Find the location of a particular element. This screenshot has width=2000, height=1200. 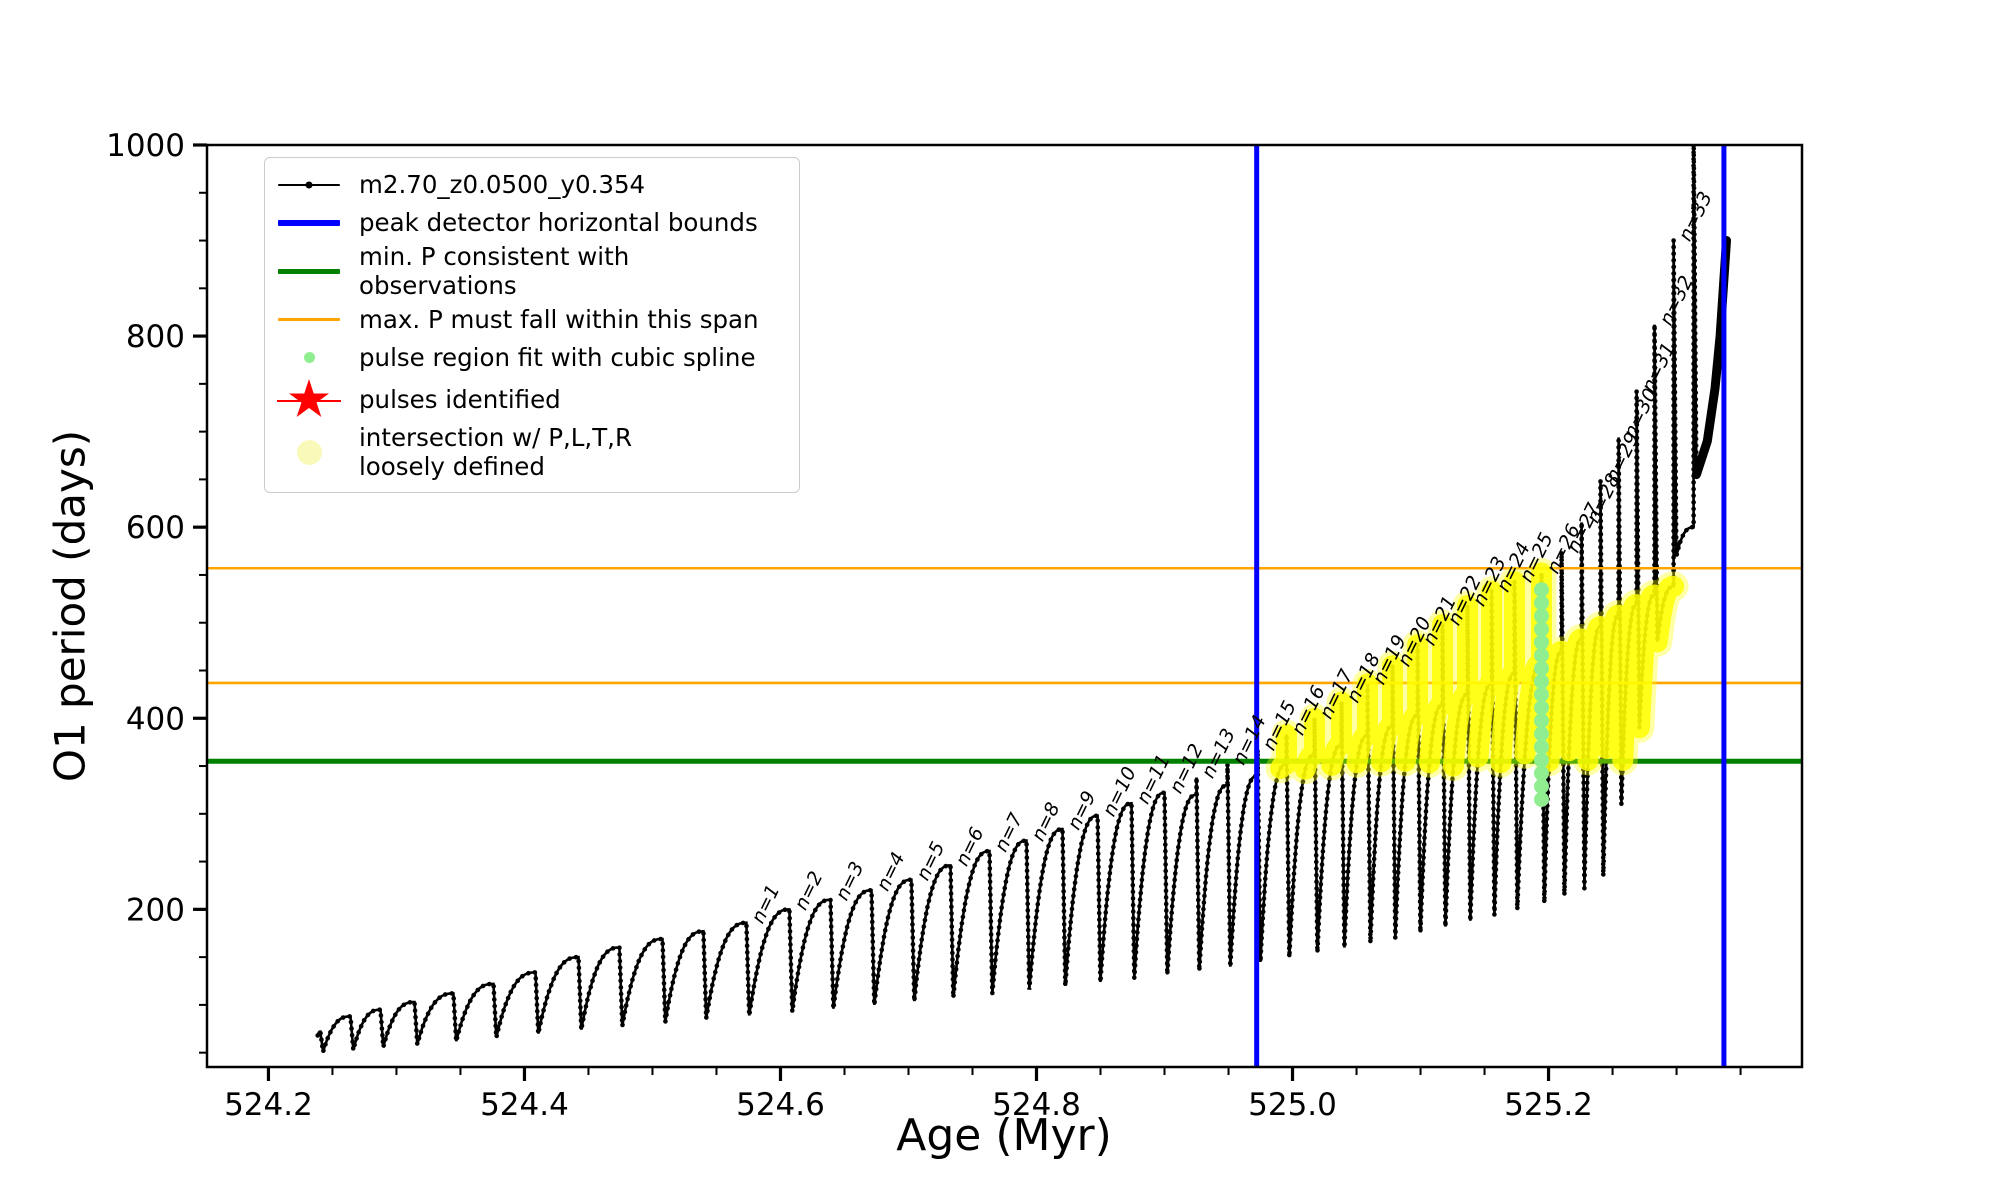

legend-label: max. P must fall within this span is located at coordinates (559, 320).